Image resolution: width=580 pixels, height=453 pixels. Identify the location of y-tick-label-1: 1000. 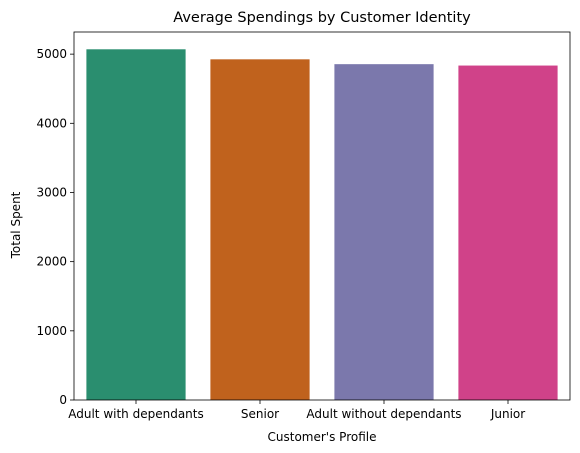
(51, 331).